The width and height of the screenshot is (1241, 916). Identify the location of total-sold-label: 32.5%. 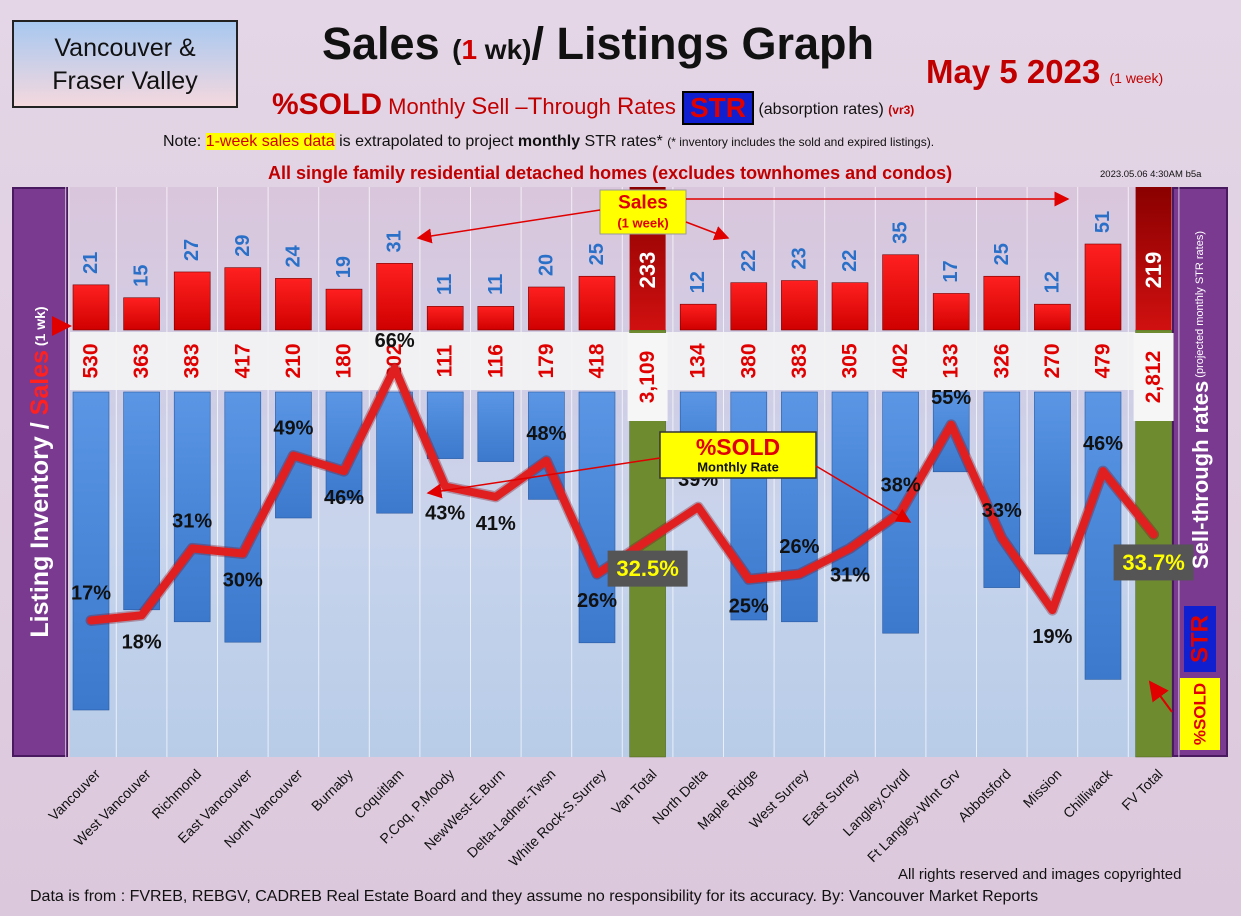
(647, 568).